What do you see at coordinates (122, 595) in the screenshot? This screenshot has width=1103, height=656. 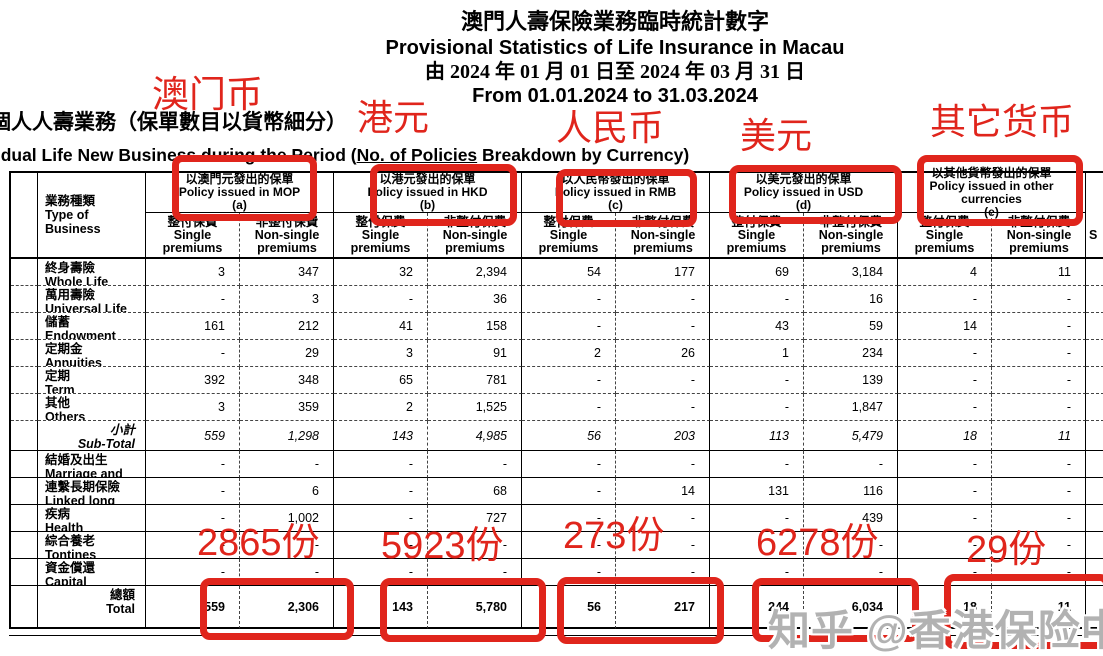 I see `row-label-zh: 總額` at bounding box center [122, 595].